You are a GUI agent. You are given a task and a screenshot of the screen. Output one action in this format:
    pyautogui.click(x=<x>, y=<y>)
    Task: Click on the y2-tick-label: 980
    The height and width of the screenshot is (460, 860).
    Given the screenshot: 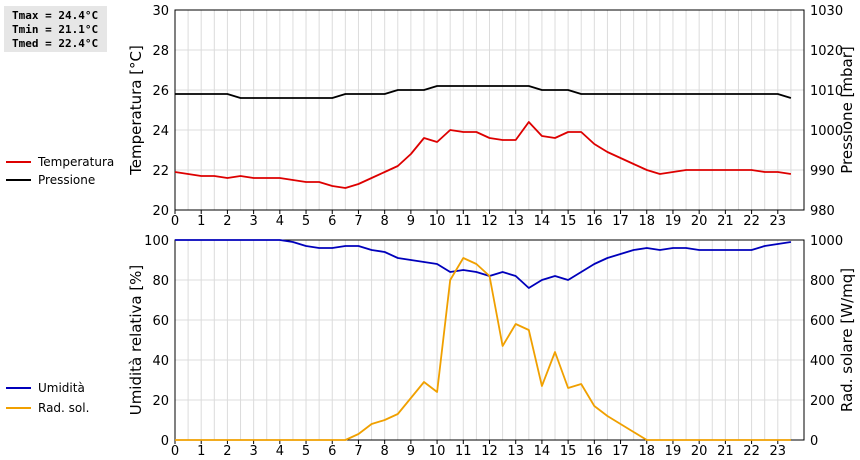 What is the action you would take?
    pyautogui.click(x=822, y=211)
    